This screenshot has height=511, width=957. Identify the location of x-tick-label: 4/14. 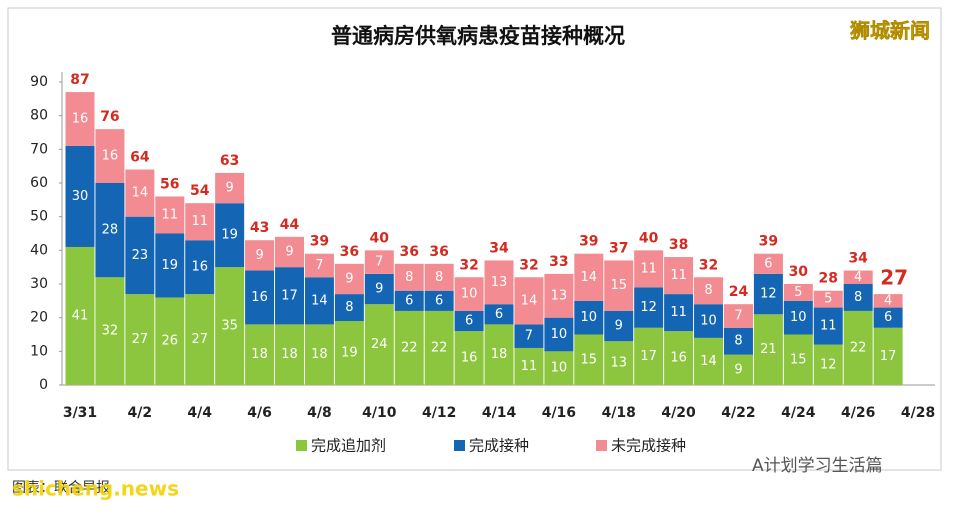
(499, 413).